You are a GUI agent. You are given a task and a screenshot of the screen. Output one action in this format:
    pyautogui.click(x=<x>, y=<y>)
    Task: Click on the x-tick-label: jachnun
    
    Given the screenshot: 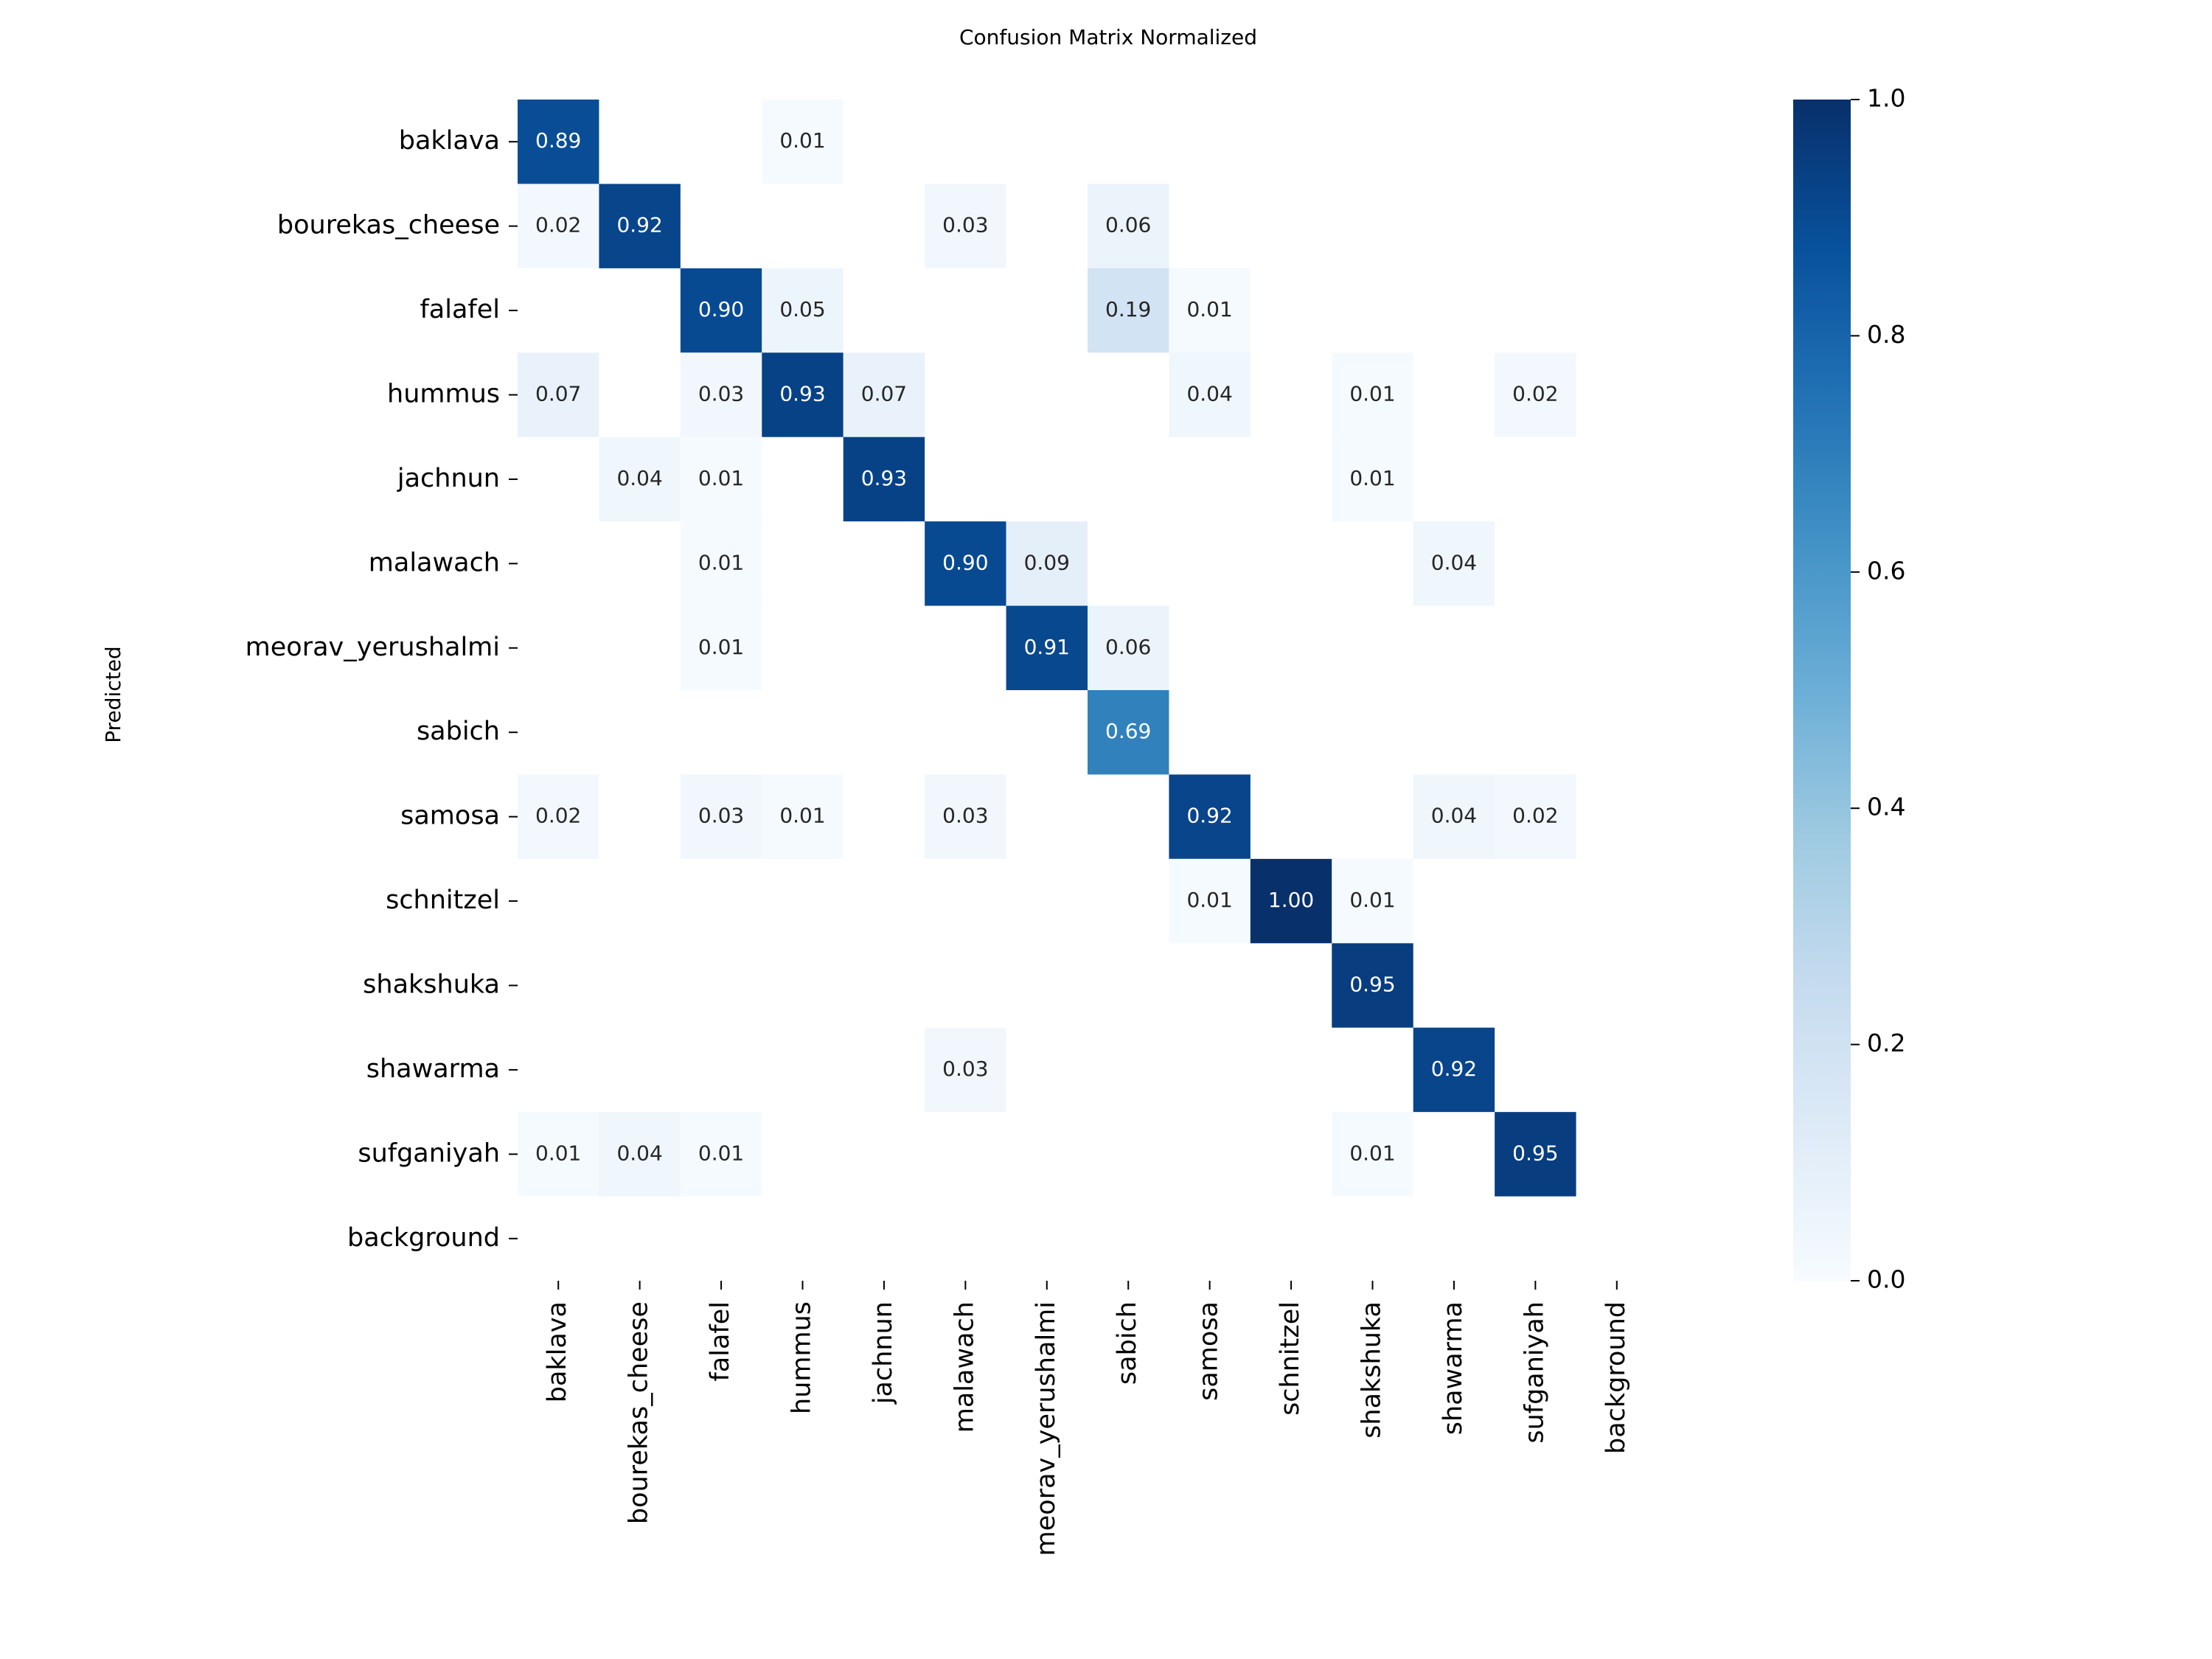 What is the action you would take?
    pyautogui.click(x=883, y=1353)
    